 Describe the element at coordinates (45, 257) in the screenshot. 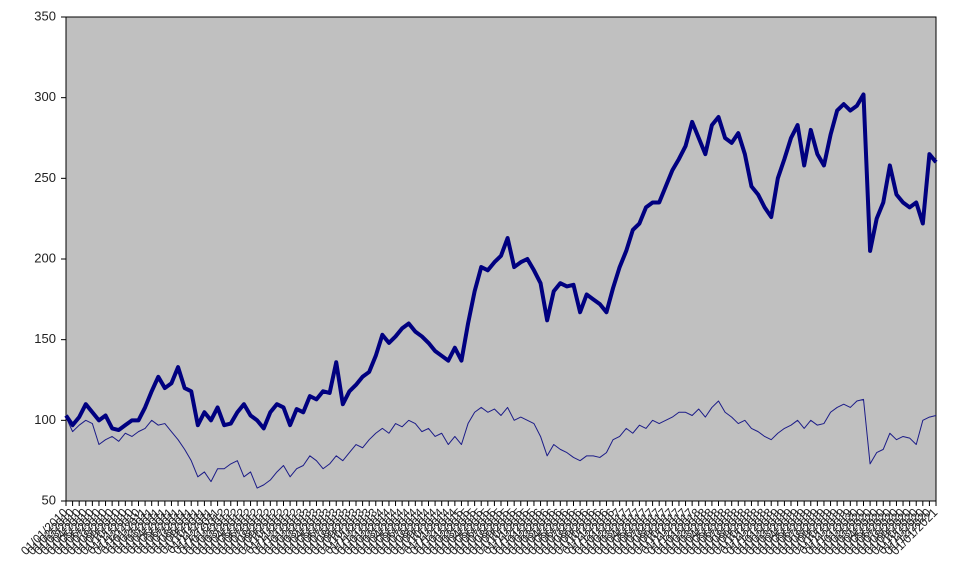

I see `y-tick-label: 200` at that location.